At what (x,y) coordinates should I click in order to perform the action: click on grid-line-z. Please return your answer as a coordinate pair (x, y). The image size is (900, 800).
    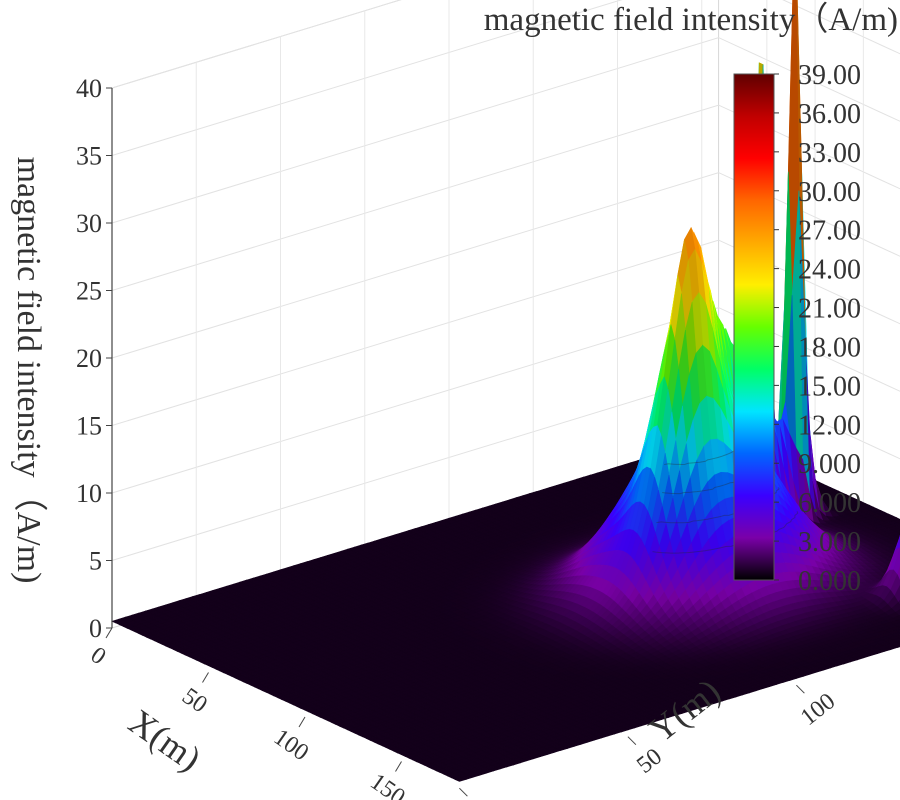
    Looking at the image, I should click on (256, 44).